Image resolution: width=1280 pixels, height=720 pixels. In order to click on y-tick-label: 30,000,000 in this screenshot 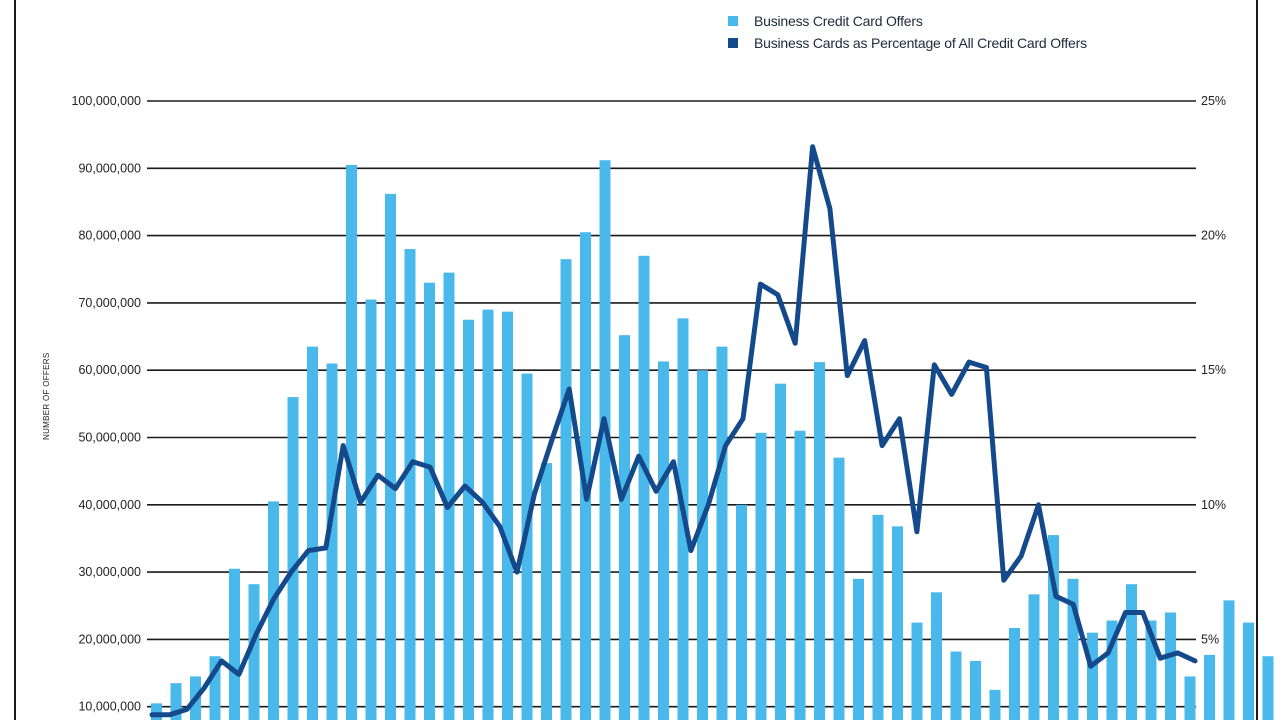, I will do `click(109, 572)`.